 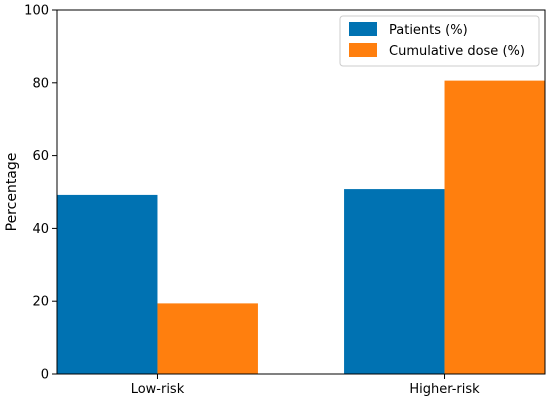 I want to click on bar-low-risk-patients, so click(x=107, y=284).